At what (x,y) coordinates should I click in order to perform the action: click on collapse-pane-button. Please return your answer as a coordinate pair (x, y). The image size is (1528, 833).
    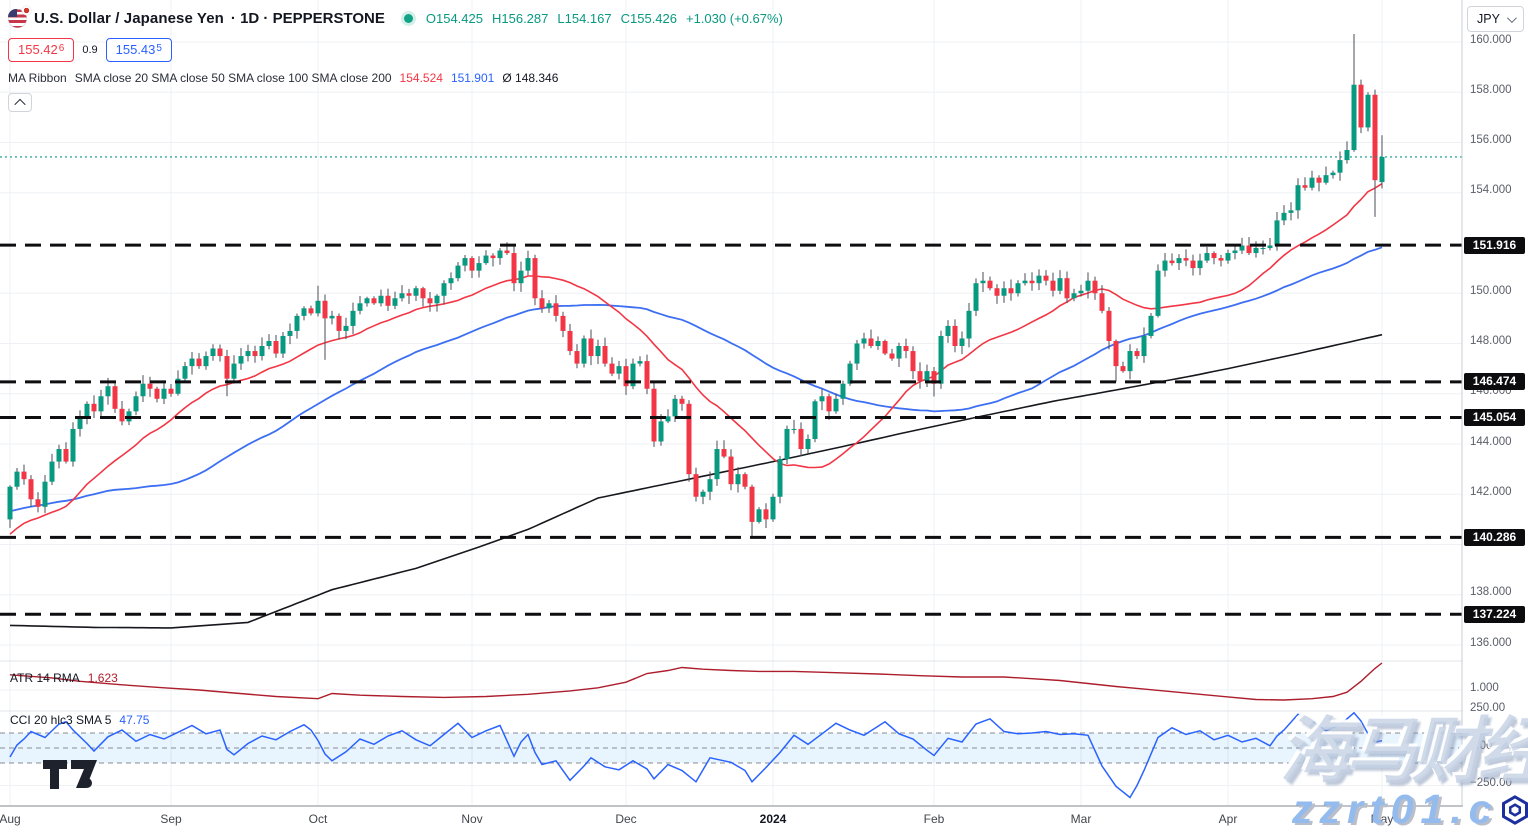
    Looking at the image, I should click on (20, 102).